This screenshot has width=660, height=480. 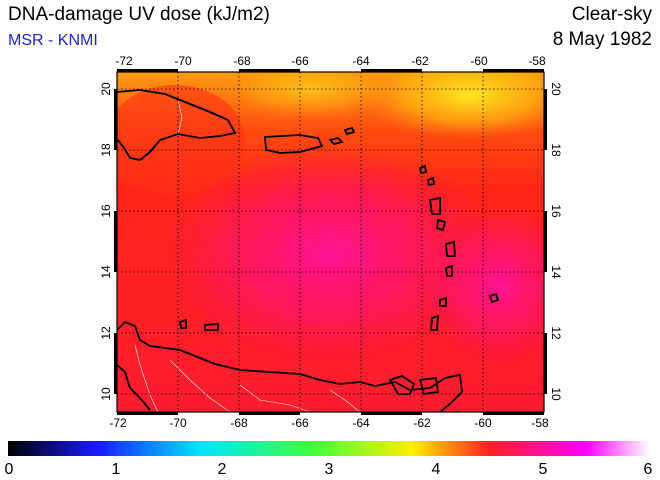 What do you see at coordinates (361, 423) in the screenshot?
I see `lon-tick-bottom: -64` at bounding box center [361, 423].